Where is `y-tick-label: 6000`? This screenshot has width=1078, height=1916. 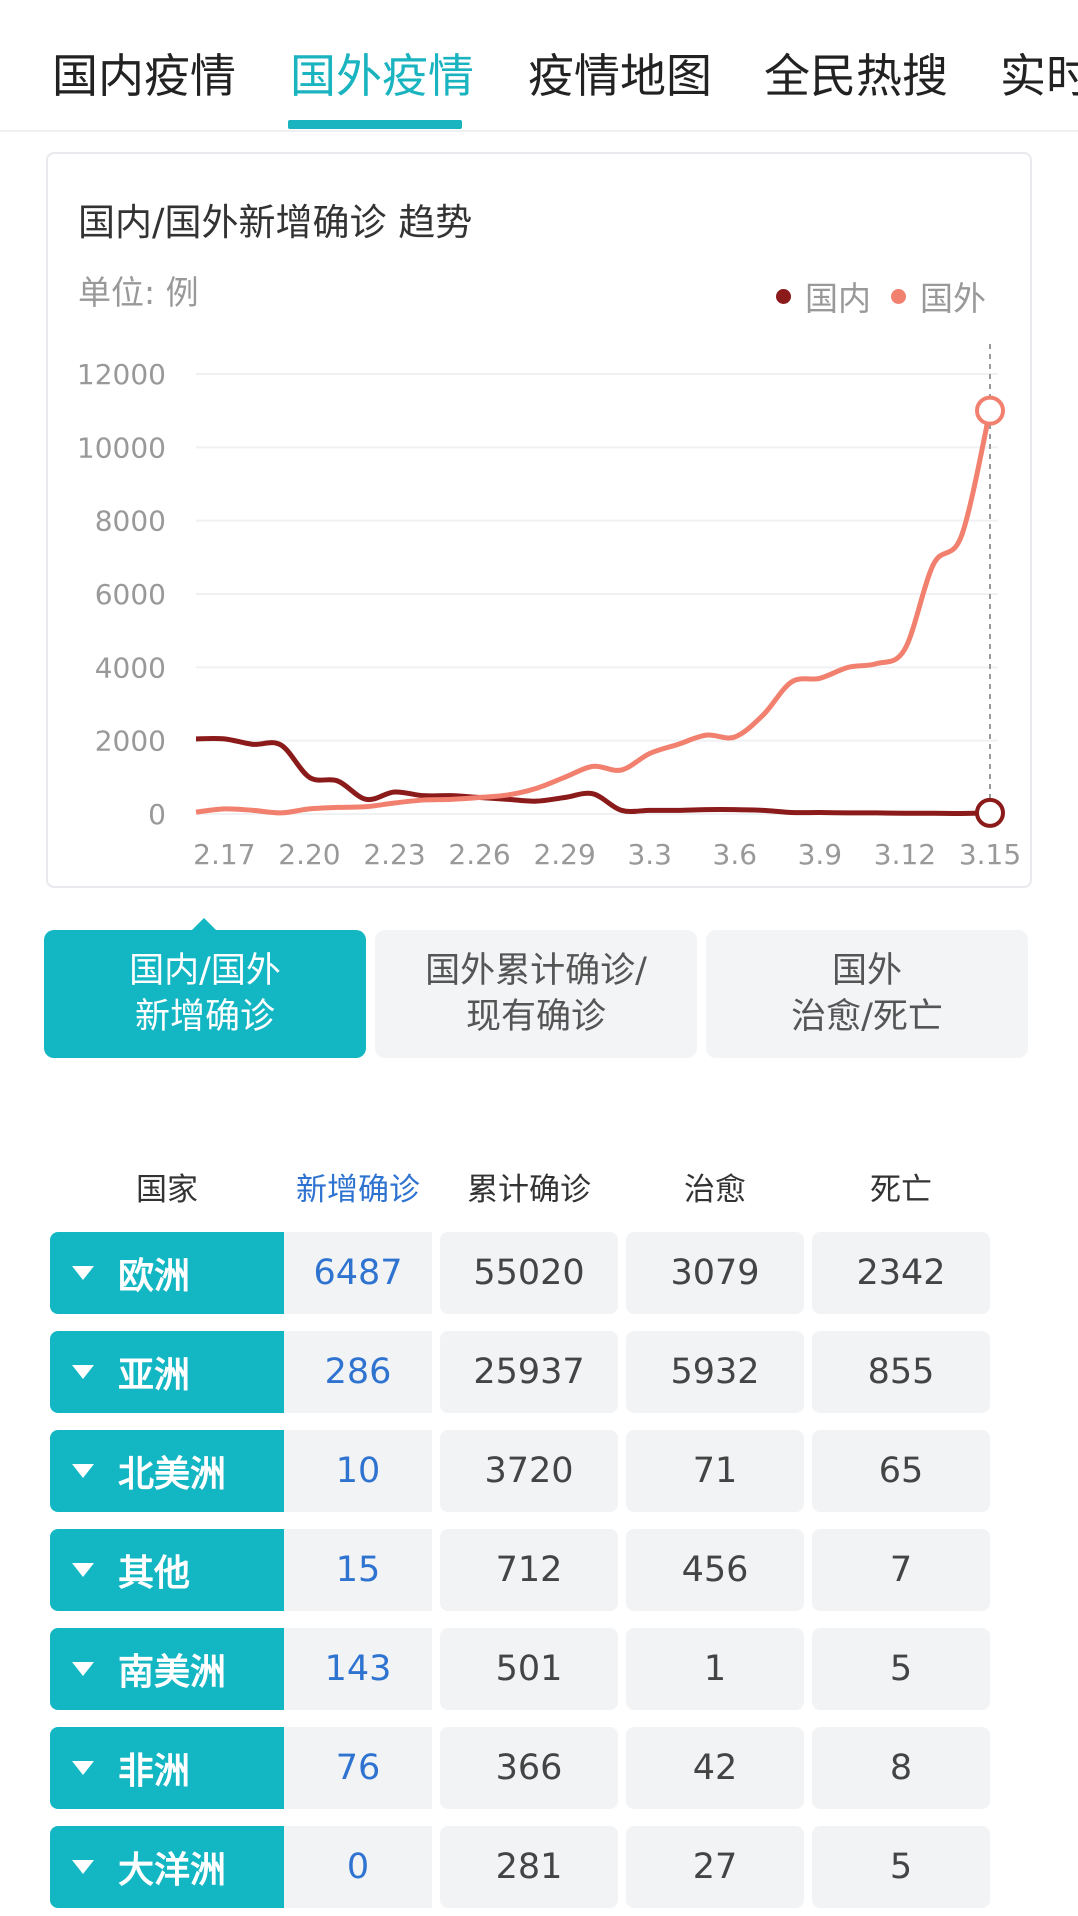
y-tick-label: 6000 is located at coordinates (130, 594).